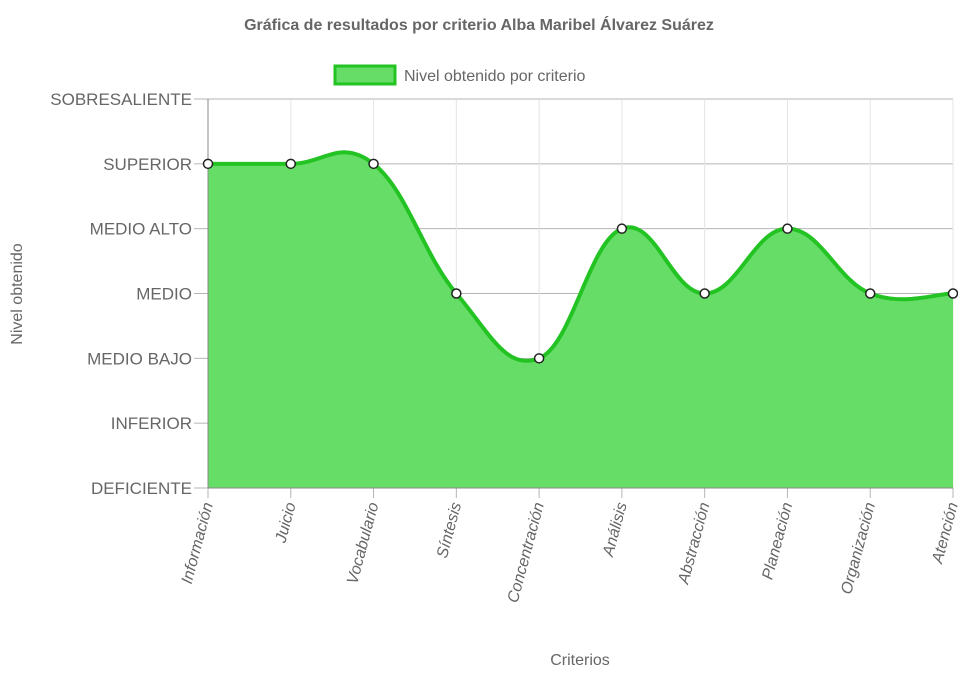 This screenshot has width=958, height=678. I want to click on x-tick-label: Análisis, so click(615, 530).